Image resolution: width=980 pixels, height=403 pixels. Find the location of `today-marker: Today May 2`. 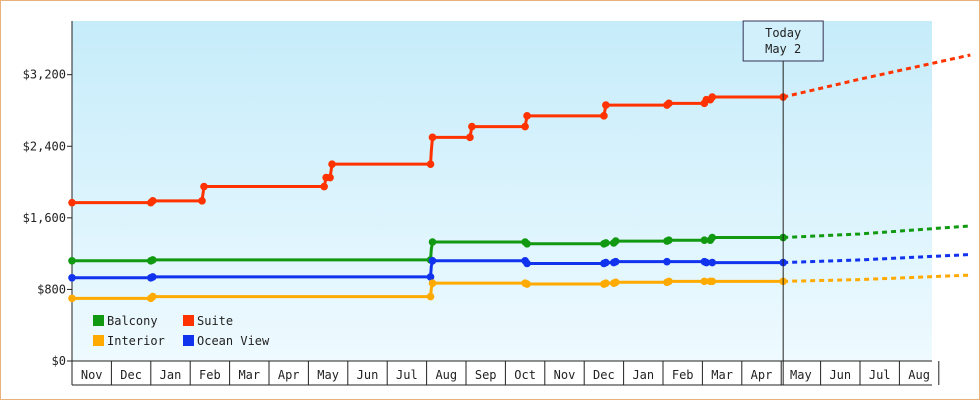

today-marker: Today May 2 is located at coordinates (783, 202).